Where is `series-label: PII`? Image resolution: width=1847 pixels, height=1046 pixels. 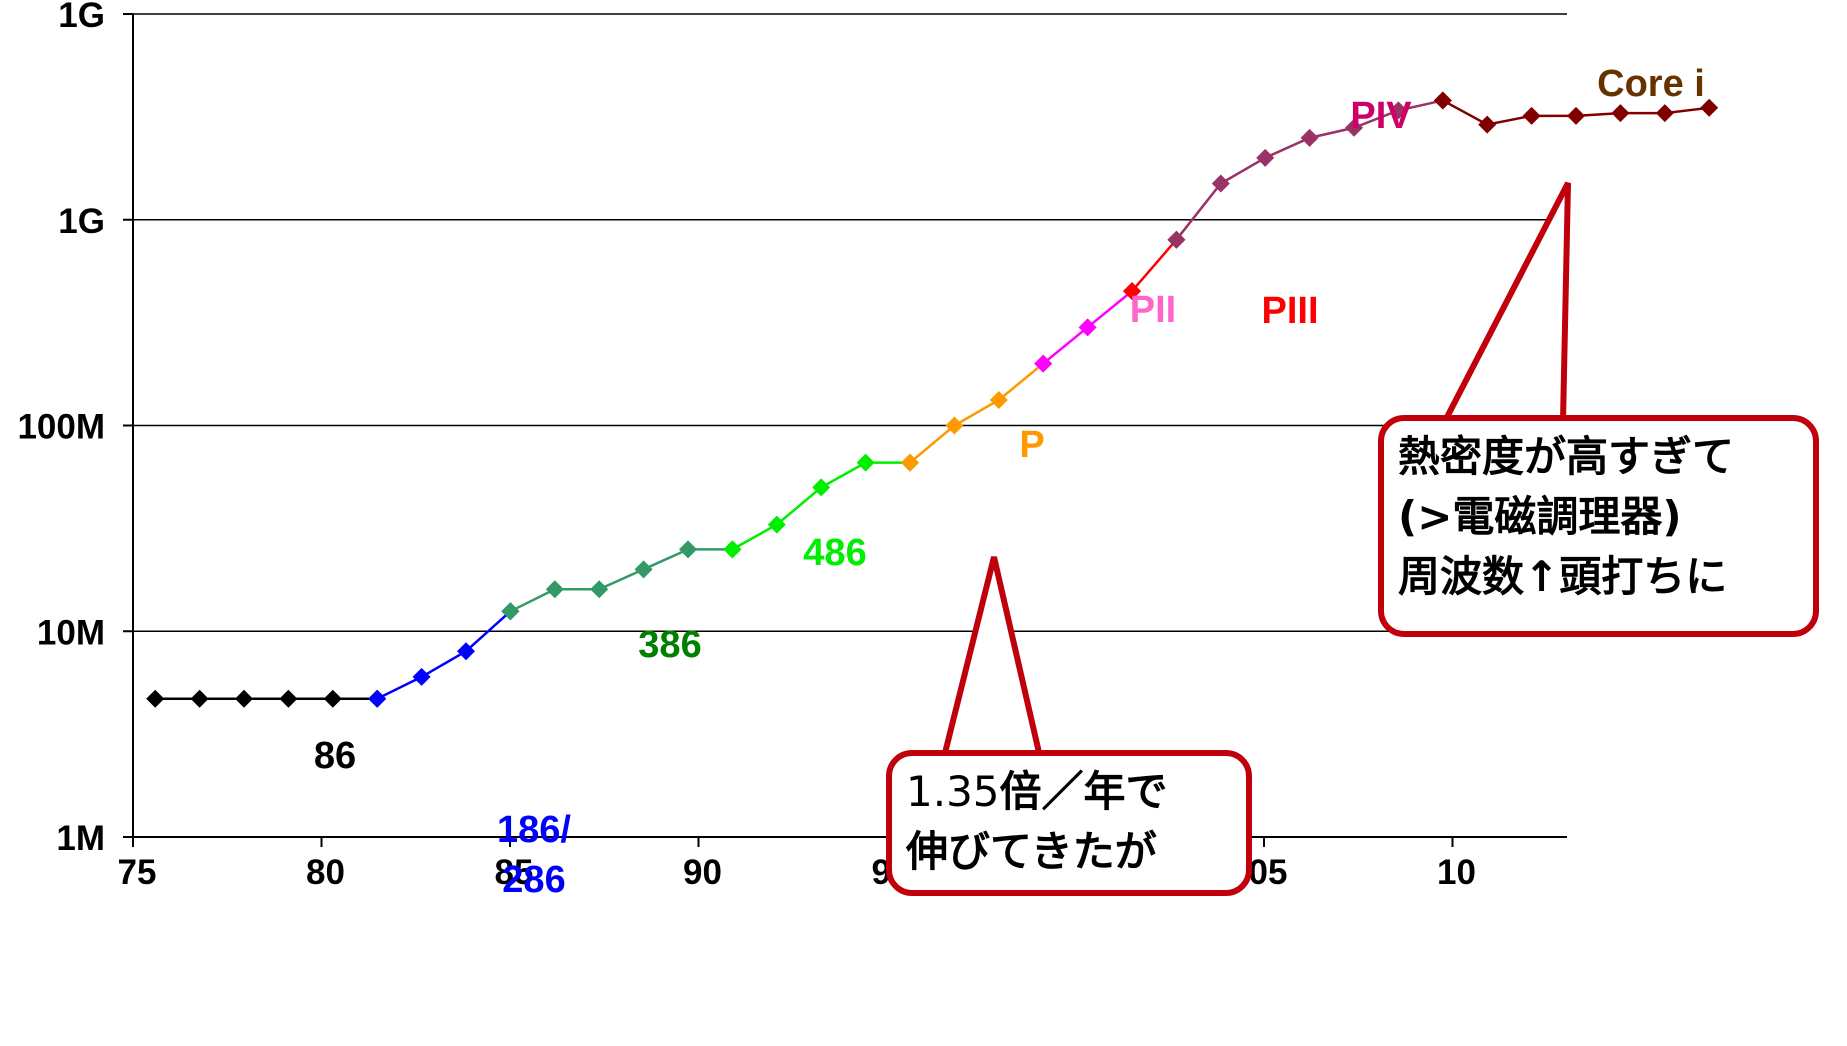 series-label: PII is located at coordinates (1153, 310).